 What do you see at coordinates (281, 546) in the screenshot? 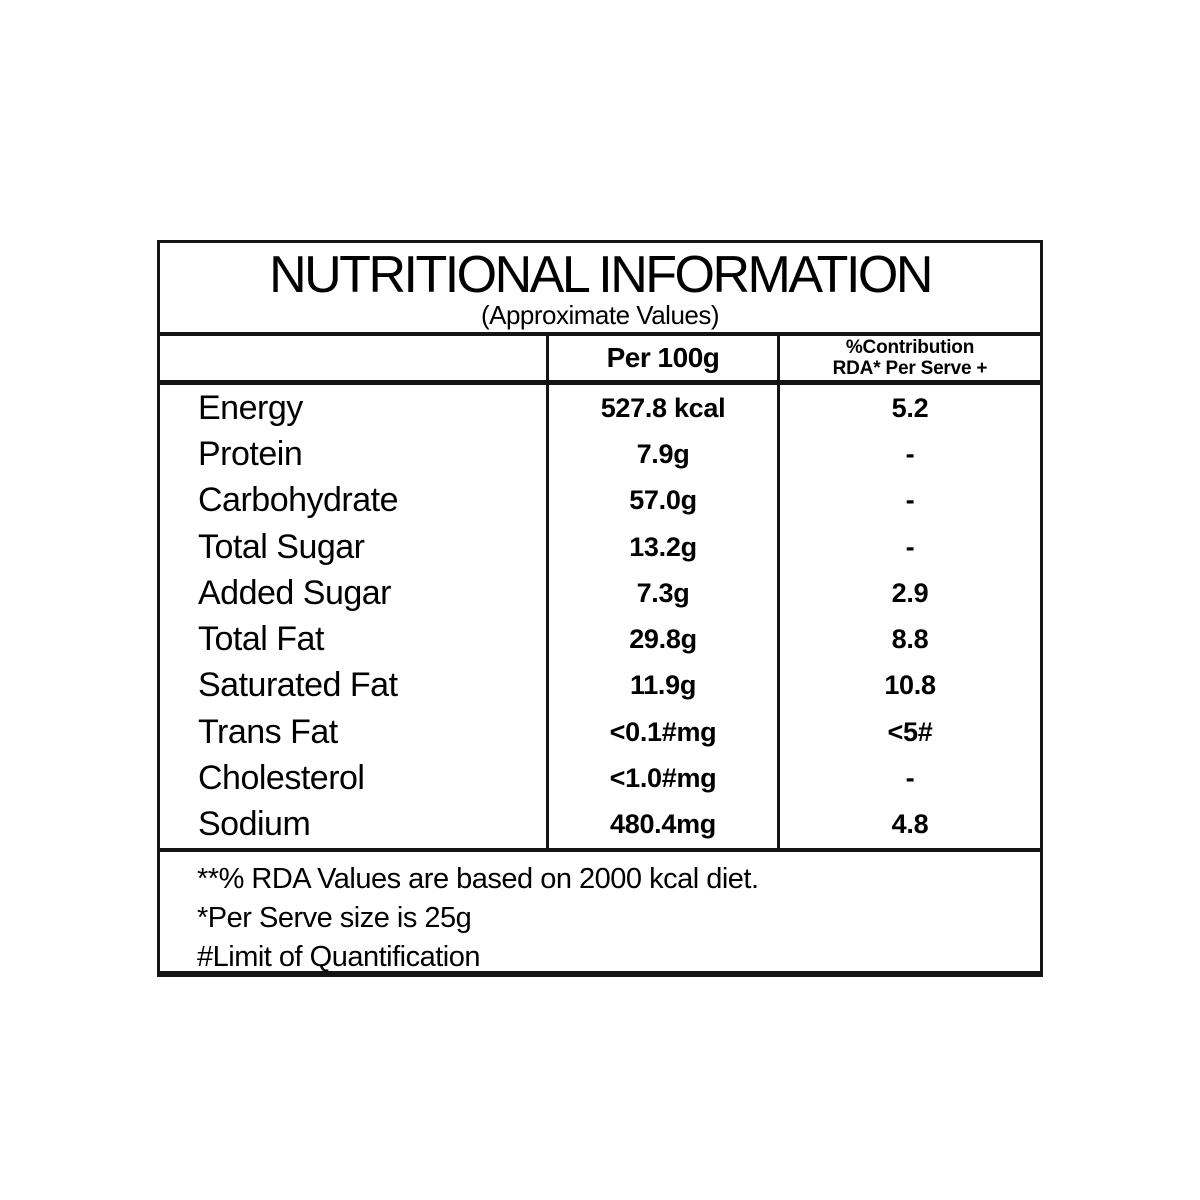
I see `nutrient-name: Total Sugar` at bounding box center [281, 546].